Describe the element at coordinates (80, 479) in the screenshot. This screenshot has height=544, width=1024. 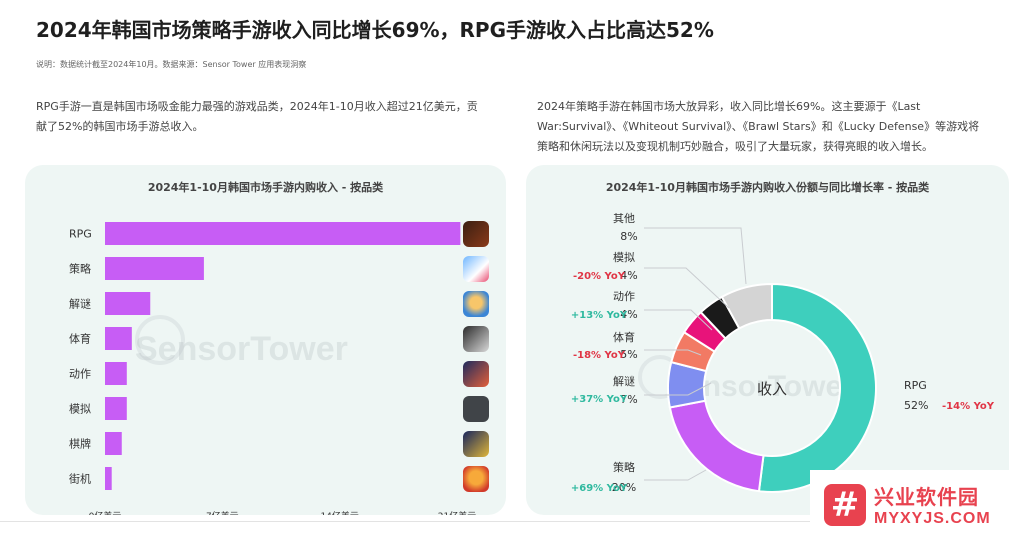
I see `bar-category-label: 街机` at that location.